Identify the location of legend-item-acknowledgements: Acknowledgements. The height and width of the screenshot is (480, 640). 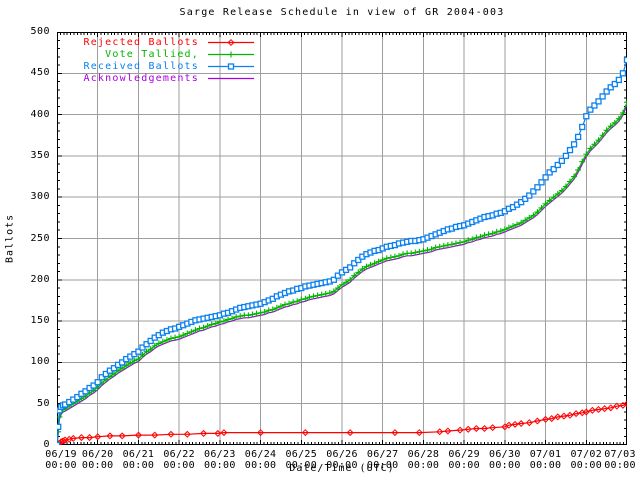
(156, 78).